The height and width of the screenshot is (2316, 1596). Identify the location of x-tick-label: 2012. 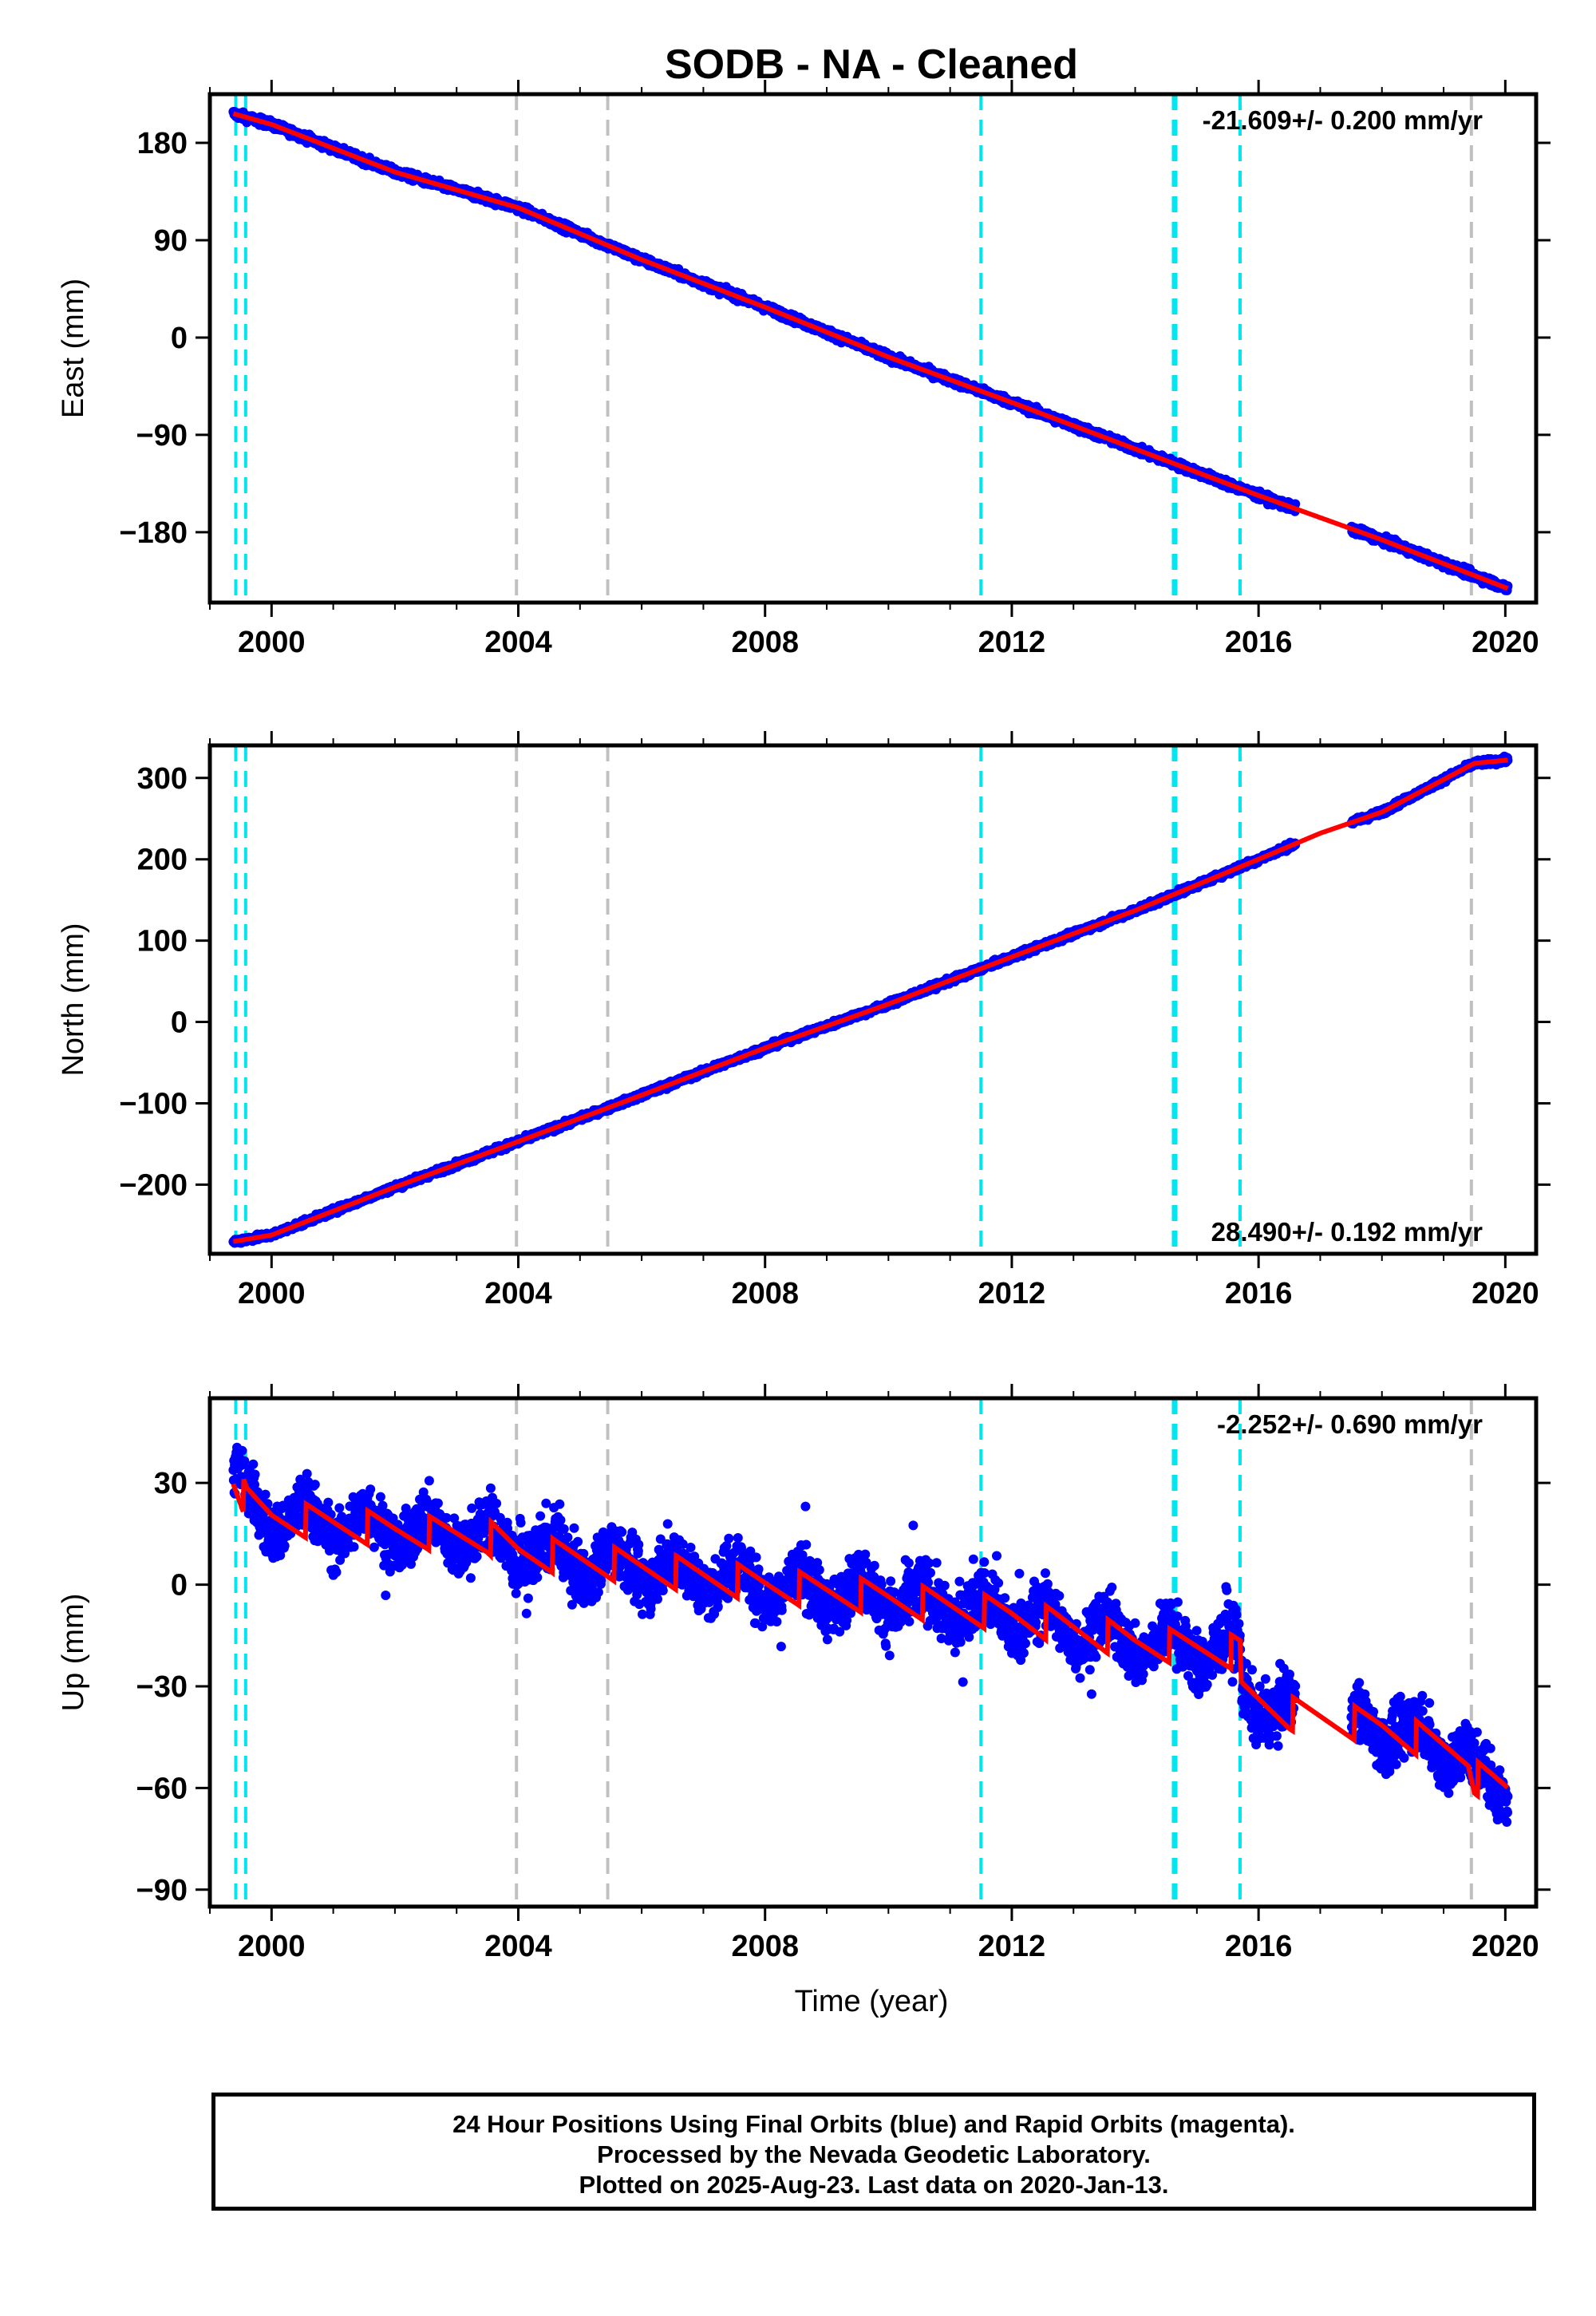
(1012, 642).